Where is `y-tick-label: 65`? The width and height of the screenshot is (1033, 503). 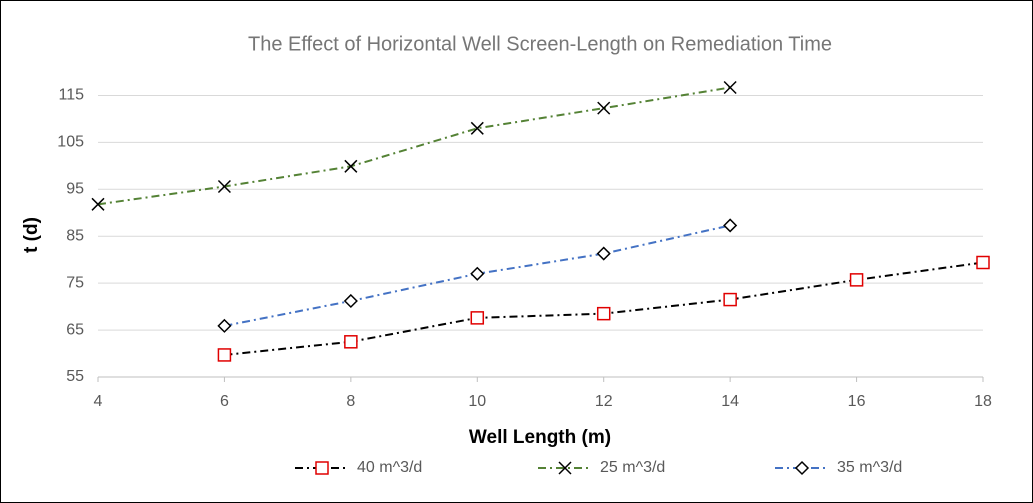 y-tick-label: 65 is located at coordinates (75, 329).